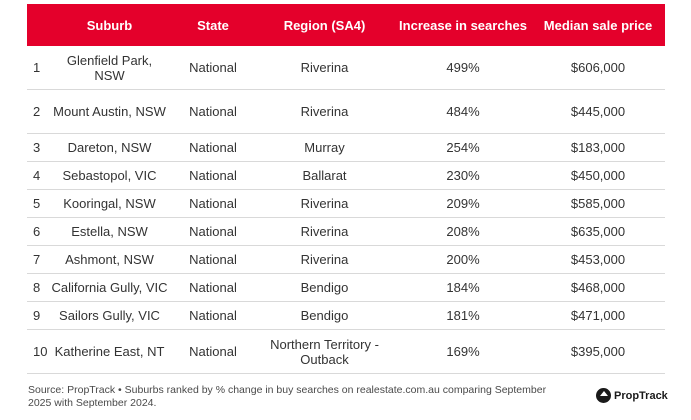  Describe the element at coordinates (463, 175) in the screenshot. I see `increase-cell: 230%` at that location.